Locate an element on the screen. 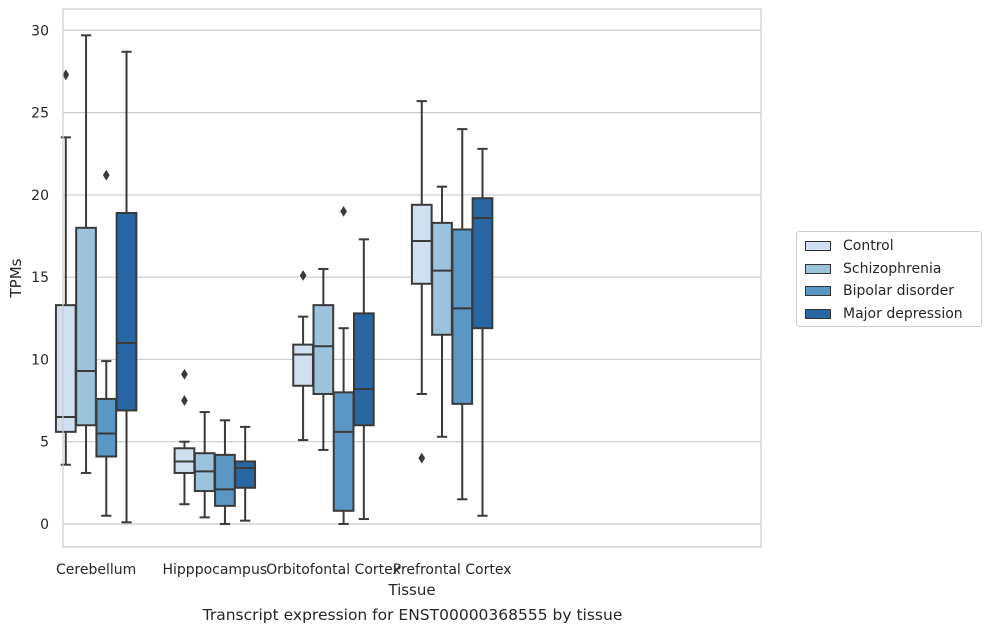 The image size is (993, 634). legend-label-major-depression: Major depression is located at coordinates (903, 313).